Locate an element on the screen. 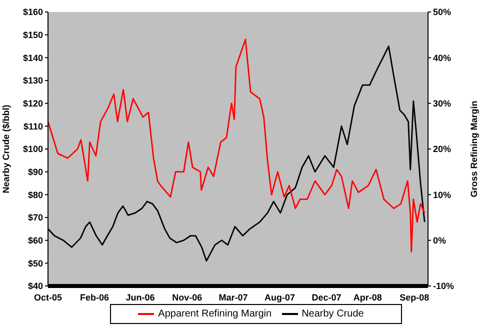  y2-tick-label: 30% is located at coordinates (442, 103).